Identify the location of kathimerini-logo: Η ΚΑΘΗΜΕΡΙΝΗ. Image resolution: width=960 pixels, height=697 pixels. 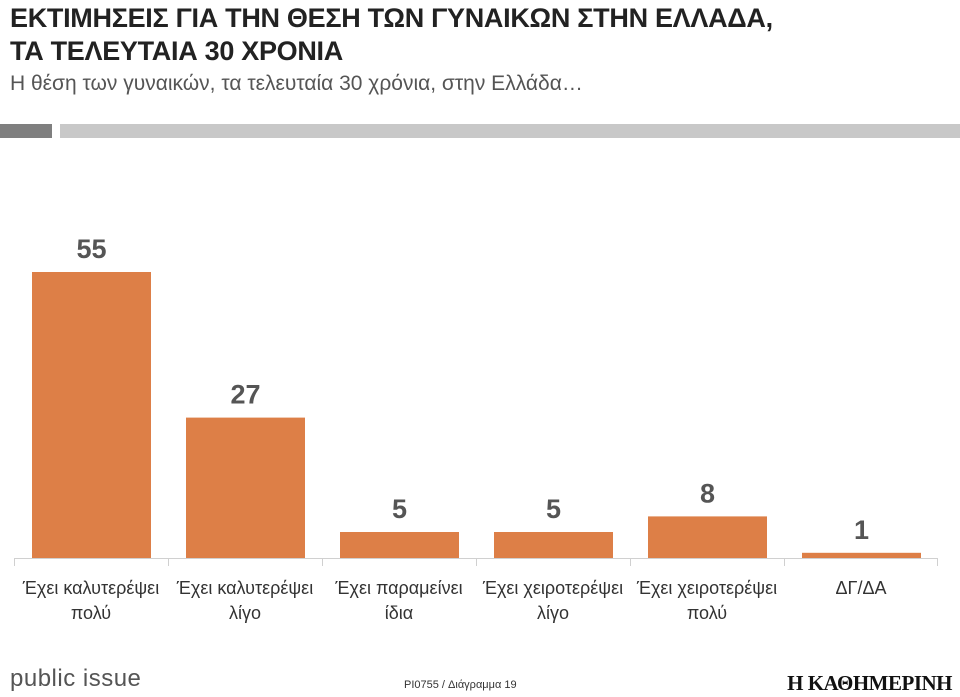
(869, 683).